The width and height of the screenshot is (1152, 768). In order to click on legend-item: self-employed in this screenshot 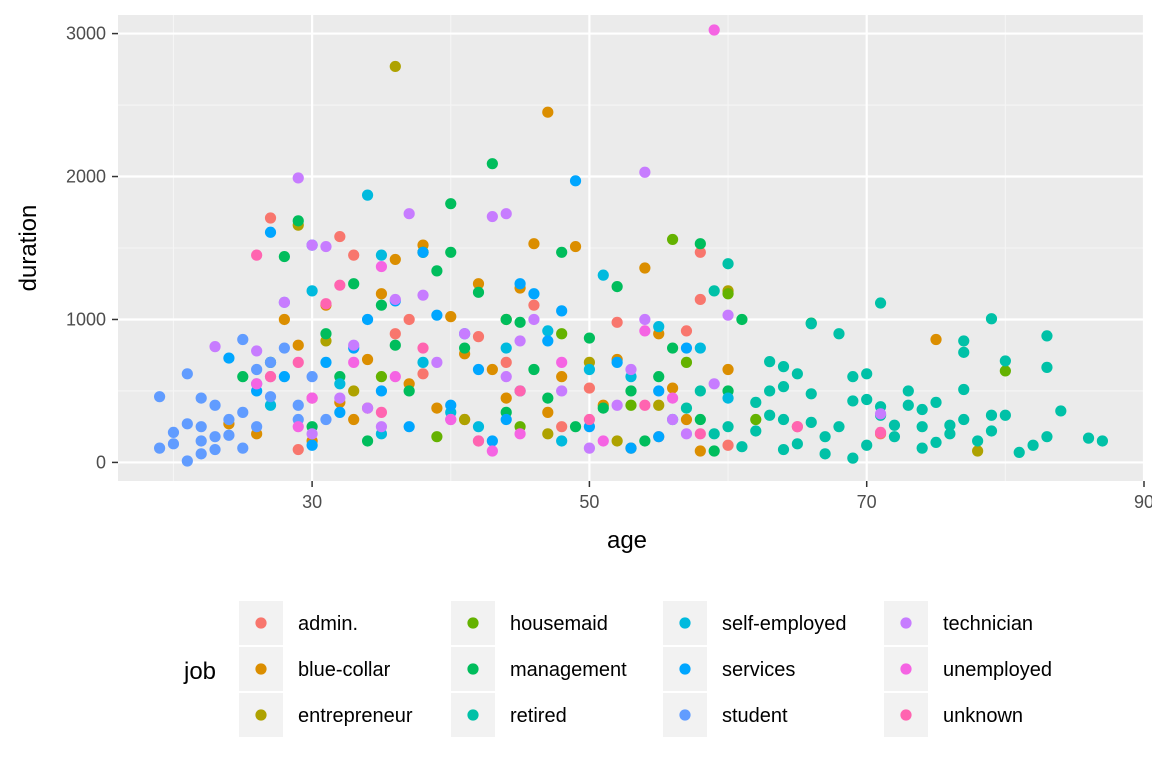, I will do `click(755, 623)`.